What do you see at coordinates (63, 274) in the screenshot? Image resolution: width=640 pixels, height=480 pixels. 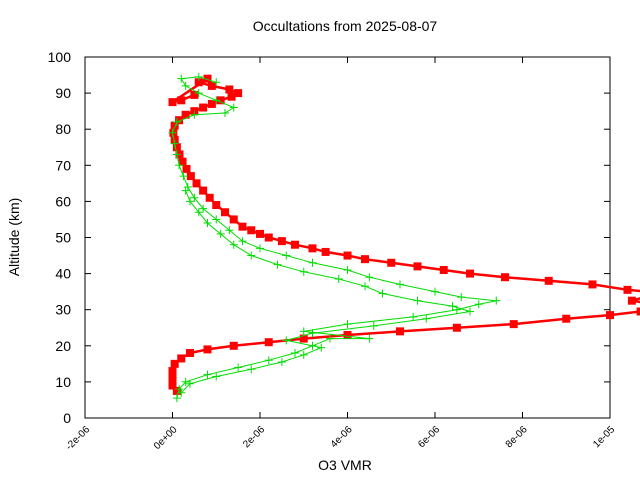 I see `y-tick-label: 40` at bounding box center [63, 274].